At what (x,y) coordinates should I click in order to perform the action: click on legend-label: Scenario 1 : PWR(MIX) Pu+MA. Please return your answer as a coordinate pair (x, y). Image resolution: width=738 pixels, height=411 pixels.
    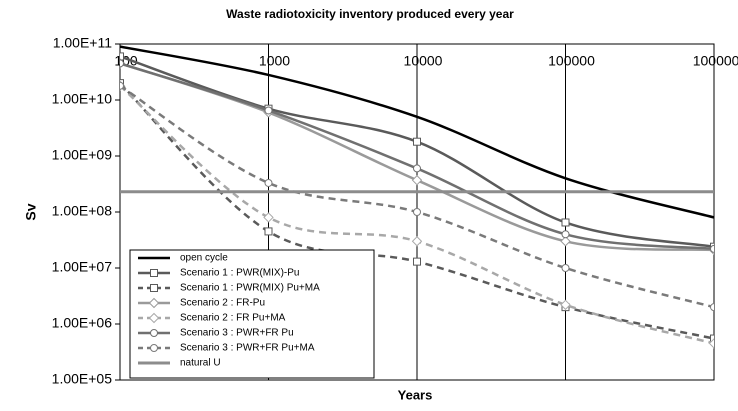
    Looking at the image, I should click on (250, 288).